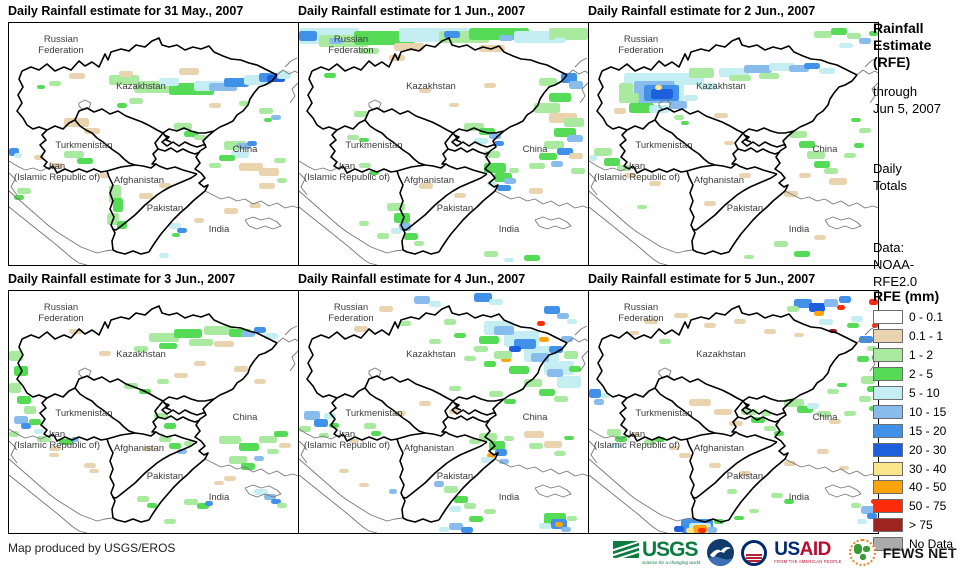  Describe the element at coordinates (92, 548) in the screenshot. I see `credit-text: Map produced by USGS/EROS` at that location.